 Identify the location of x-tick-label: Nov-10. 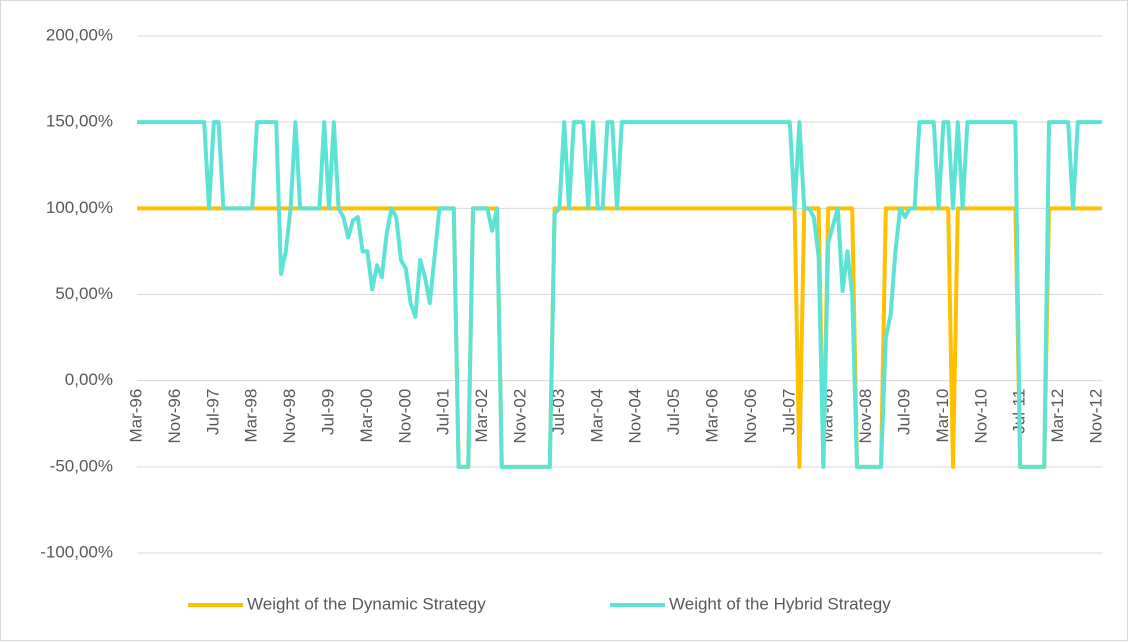
(980, 416).